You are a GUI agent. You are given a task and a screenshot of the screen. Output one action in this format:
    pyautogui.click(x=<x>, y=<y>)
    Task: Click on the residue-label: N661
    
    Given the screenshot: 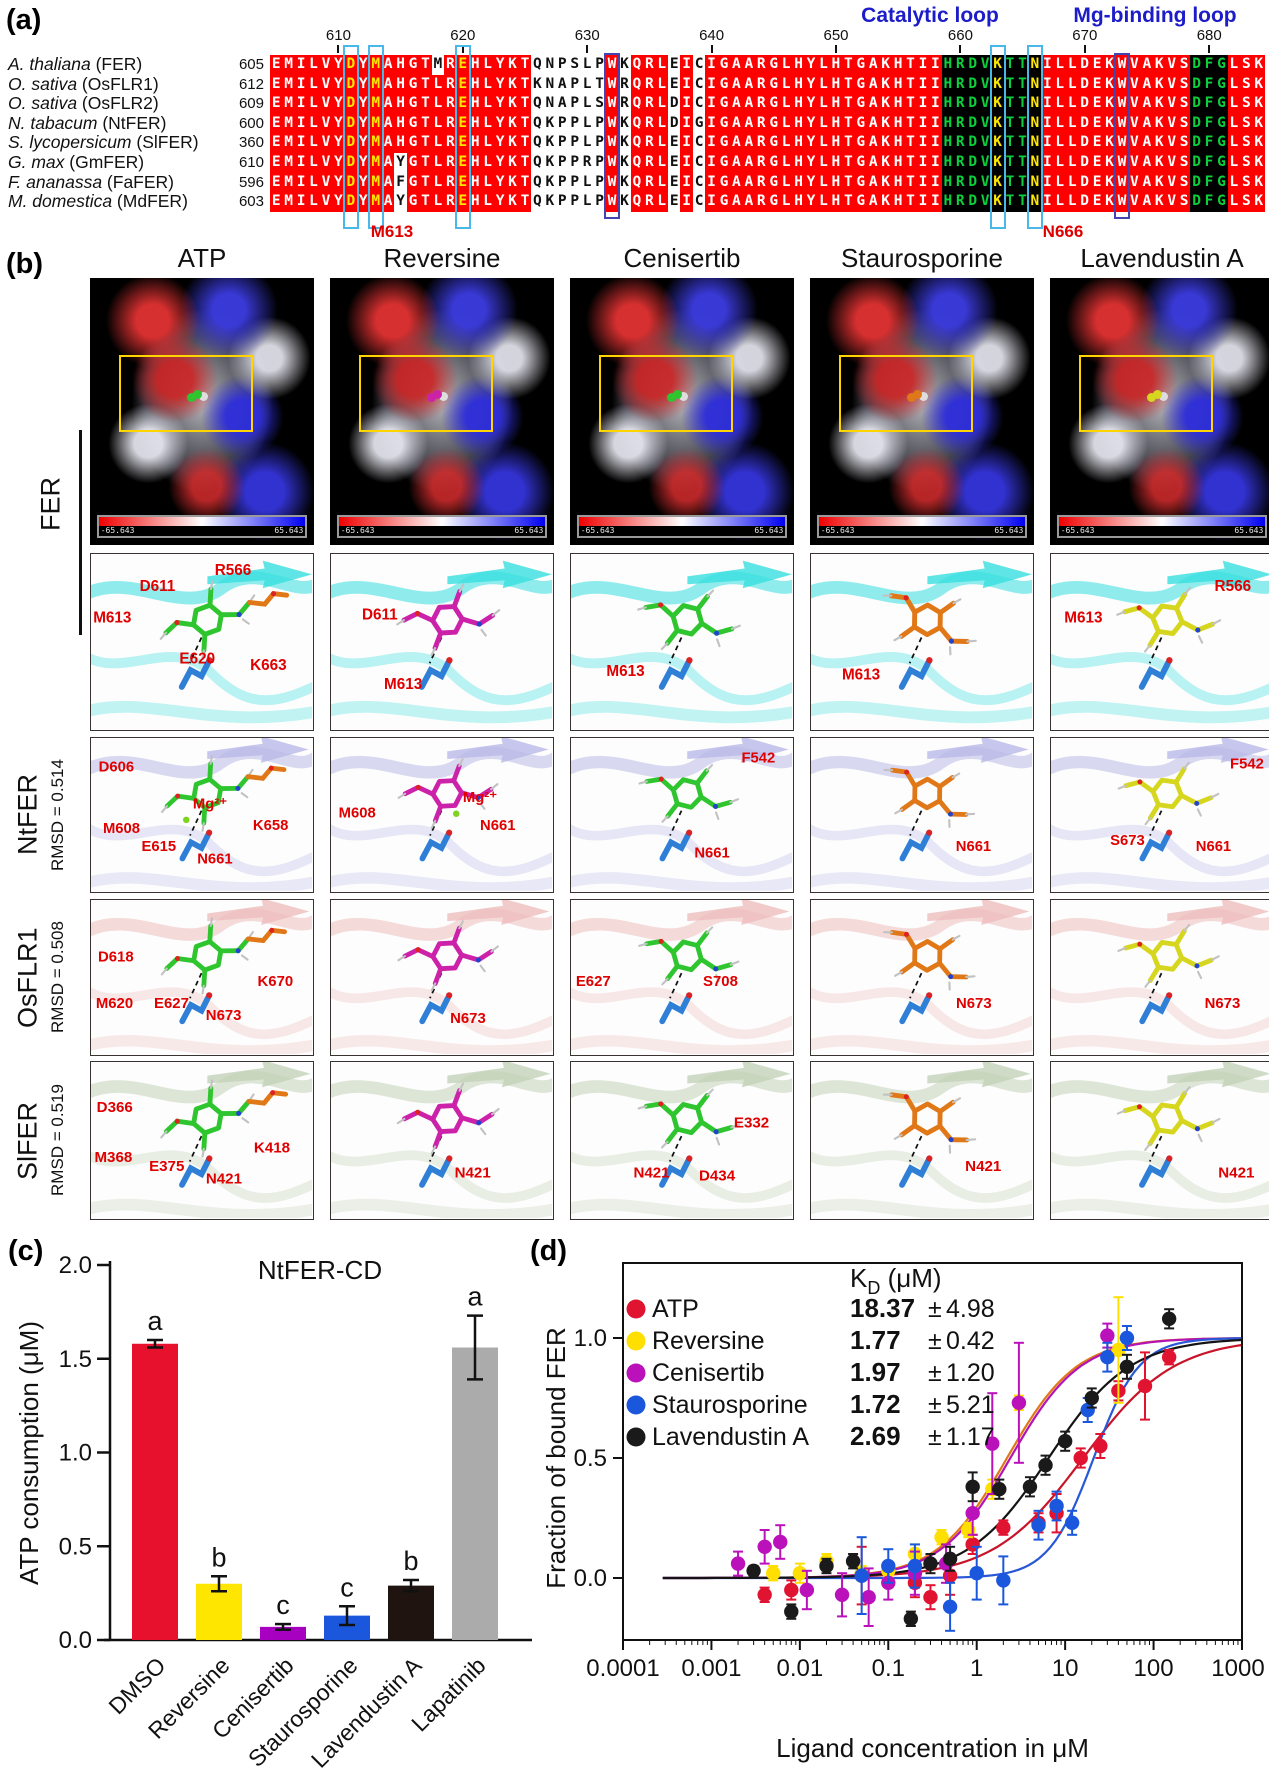 What is the action you would take?
    pyautogui.click(x=497, y=826)
    